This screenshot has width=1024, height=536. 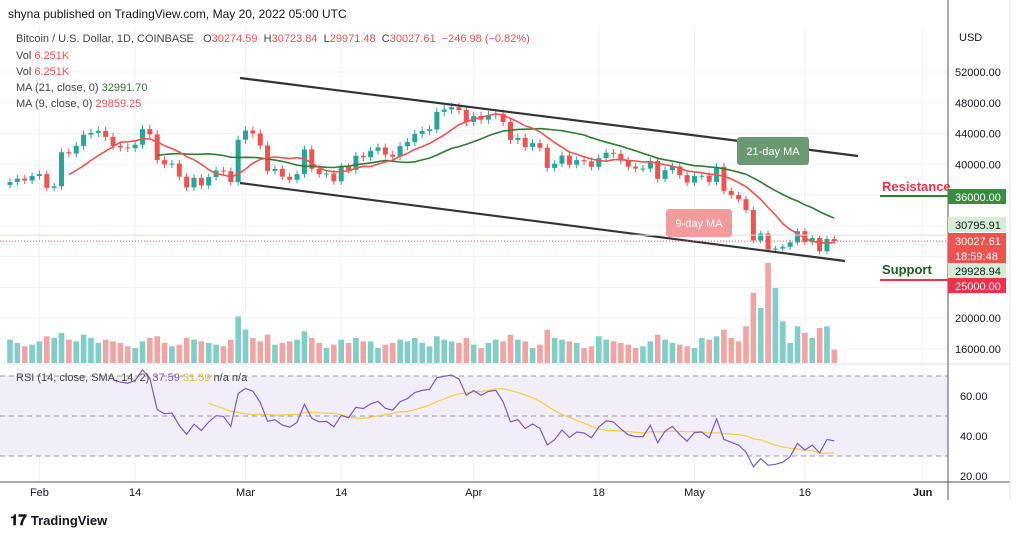 I want to click on vol-label: Vol, so click(x=24, y=72).